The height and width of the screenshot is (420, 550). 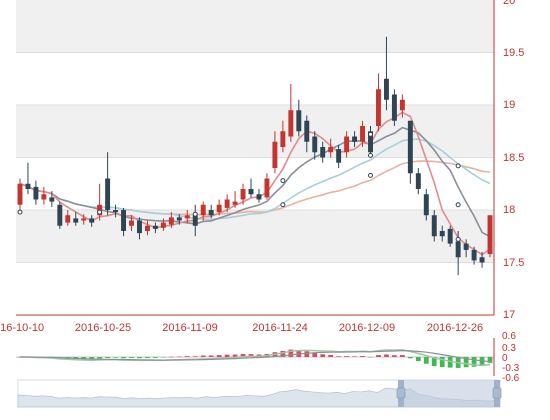 What do you see at coordinates (509, 105) in the screenshot?
I see `y-tick-label: 19` at bounding box center [509, 105].